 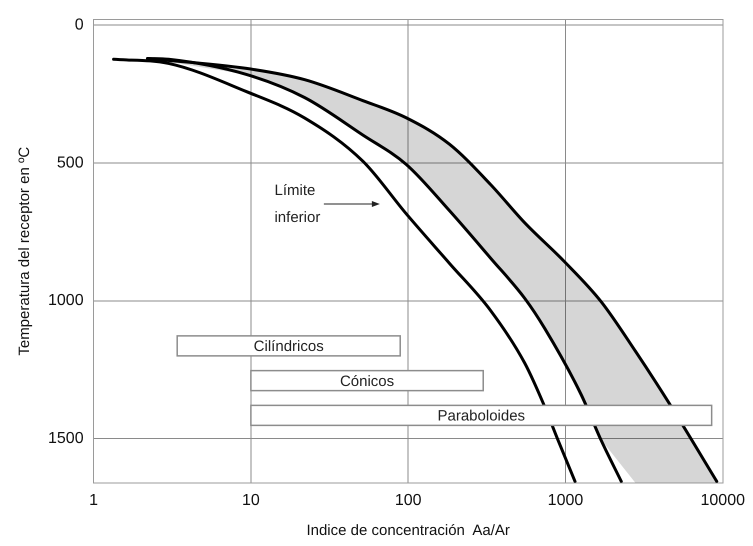 I want to click on x-tick-label: 1, so click(x=93, y=500).